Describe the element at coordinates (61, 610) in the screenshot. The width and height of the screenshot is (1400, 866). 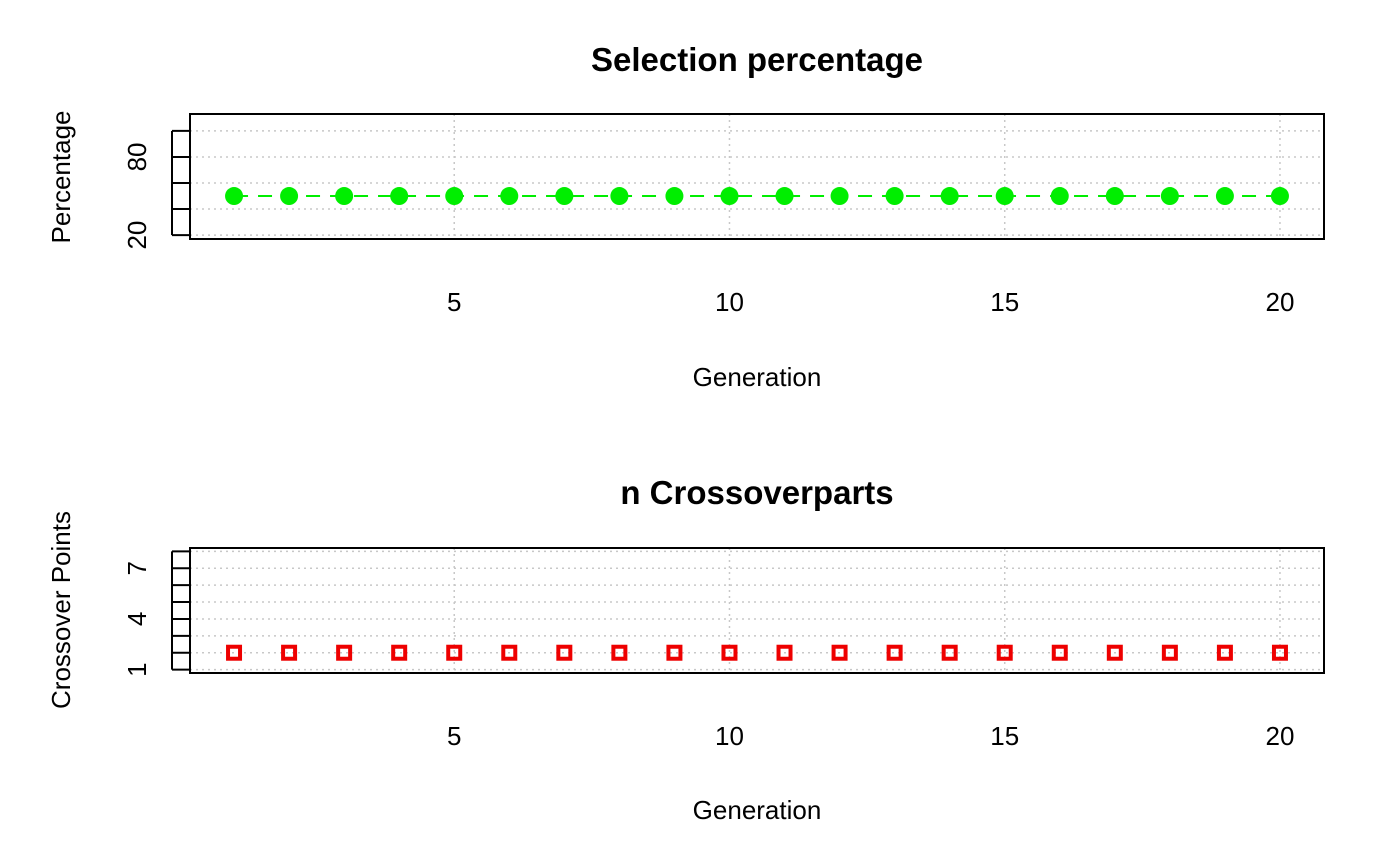
I see `y-axis-label: Crossover Points` at that location.